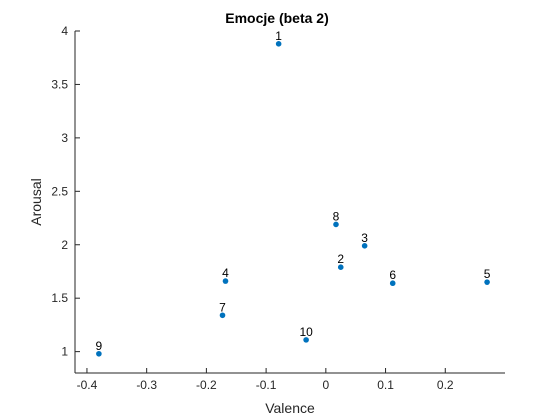 This screenshot has width=560, height=420. Describe the element at coordinates (225, 273) in the screenshot. I see `data-point-label: 4` at that location.